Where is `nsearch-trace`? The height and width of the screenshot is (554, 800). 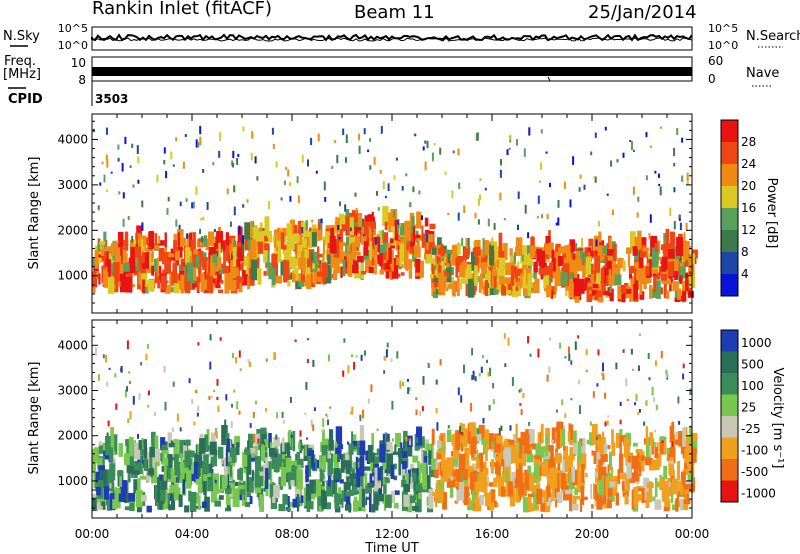
nsearch-trace is located at coordinates (392, 39).